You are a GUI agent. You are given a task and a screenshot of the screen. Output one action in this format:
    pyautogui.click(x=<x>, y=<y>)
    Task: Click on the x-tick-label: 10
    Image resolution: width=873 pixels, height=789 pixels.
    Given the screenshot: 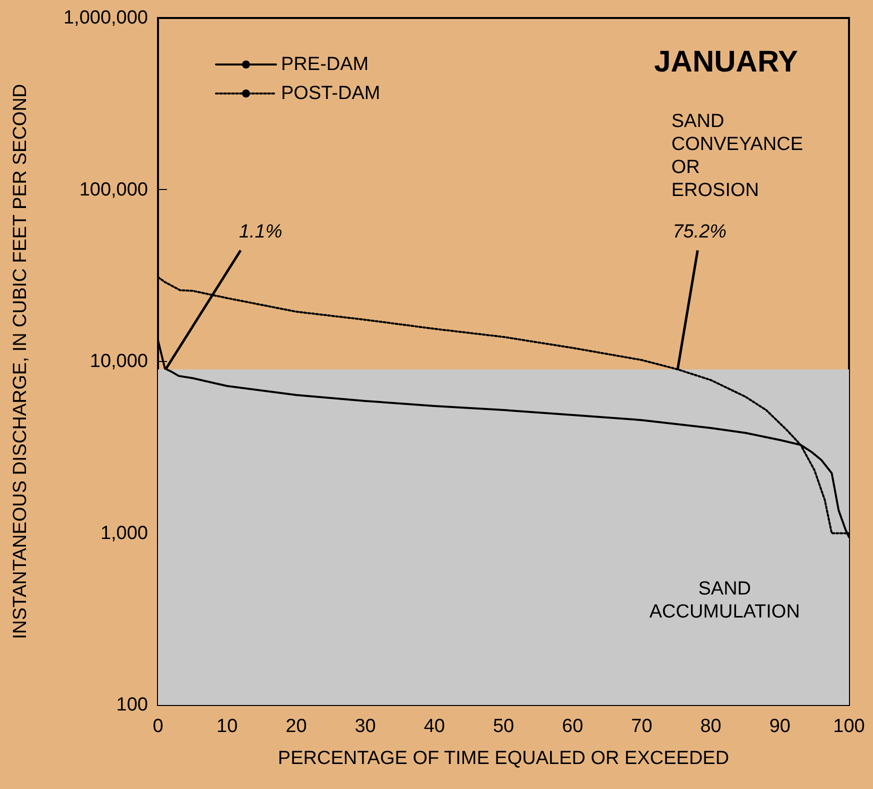 What is the action you would take?
    pyautogui.click(x=227, y=726)
    